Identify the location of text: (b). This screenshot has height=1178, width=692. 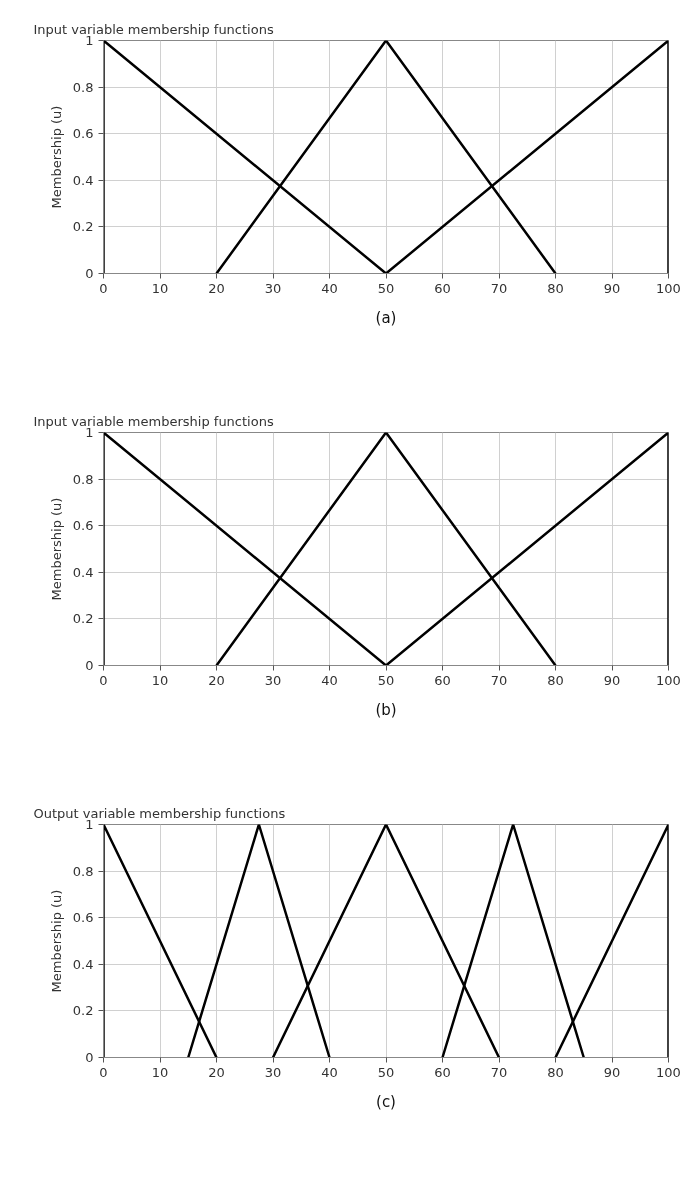
(386, 709).